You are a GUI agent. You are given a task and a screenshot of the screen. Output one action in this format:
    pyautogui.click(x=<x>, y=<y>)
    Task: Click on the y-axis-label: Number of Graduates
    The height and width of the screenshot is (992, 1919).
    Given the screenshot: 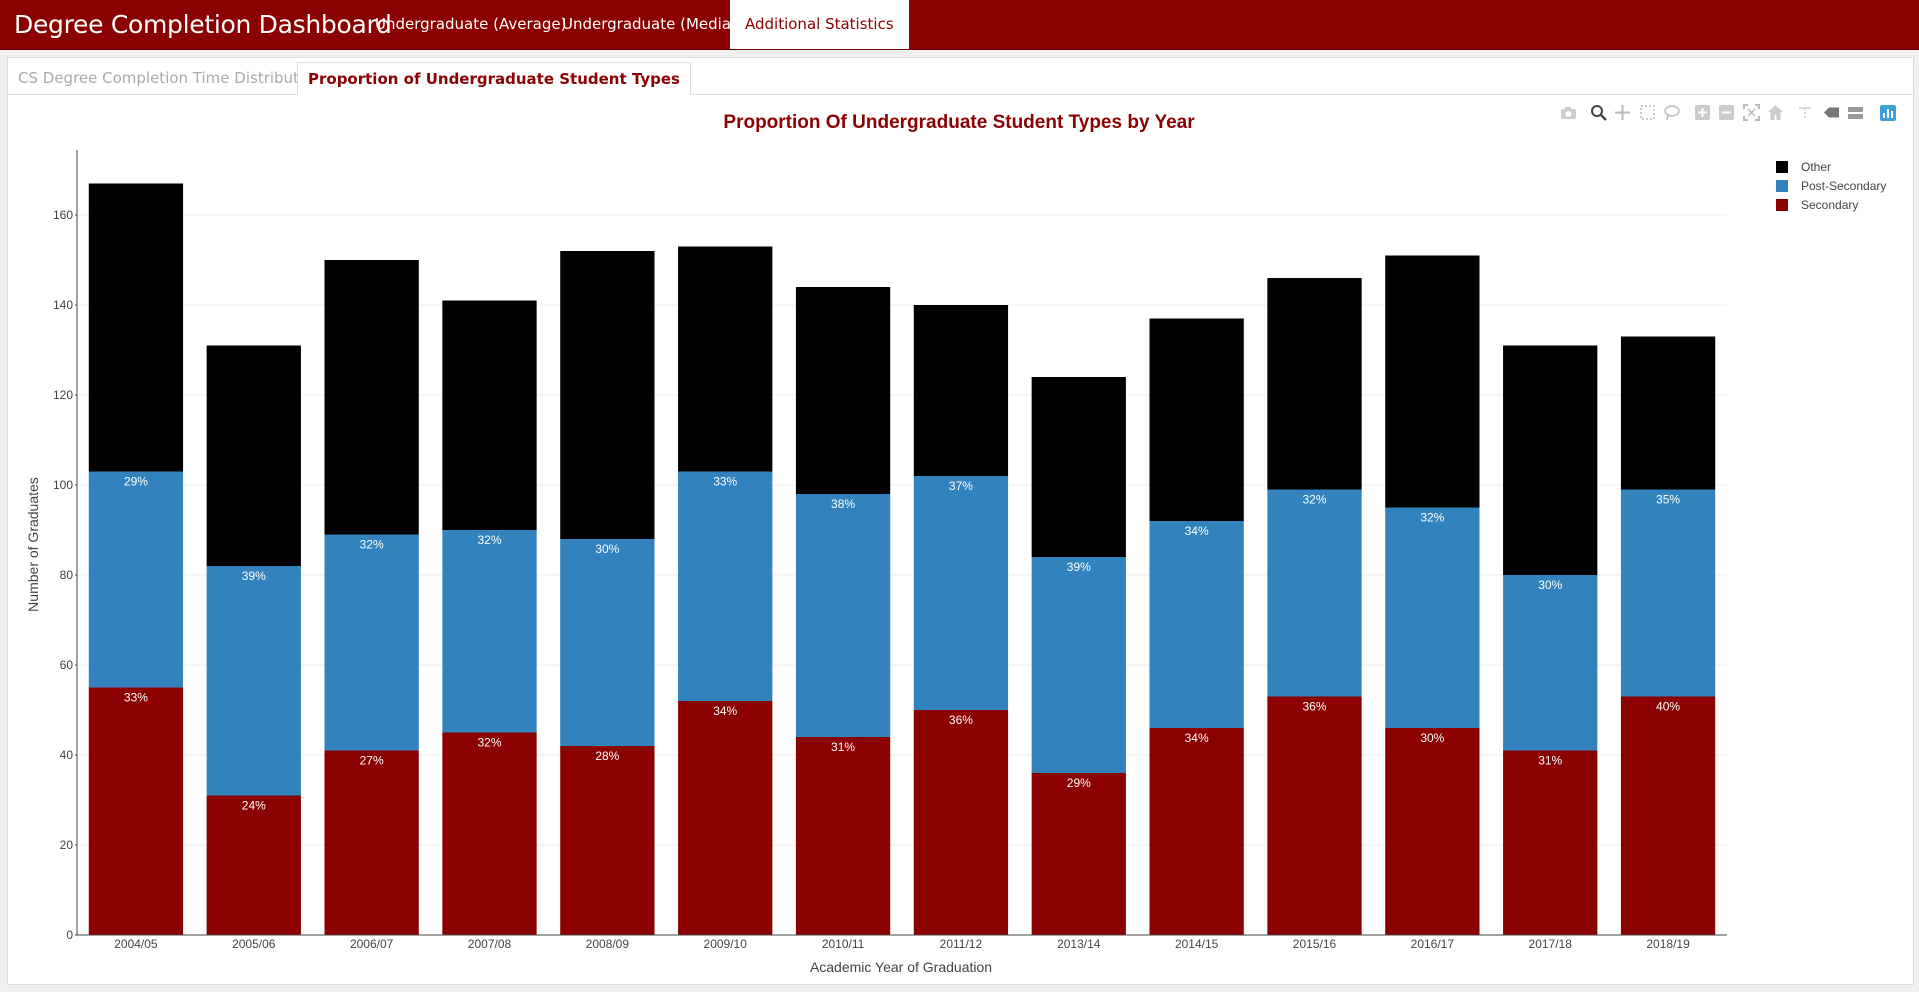 What is the action you would take?
    pyautogui.click(x=33, y=544)
    